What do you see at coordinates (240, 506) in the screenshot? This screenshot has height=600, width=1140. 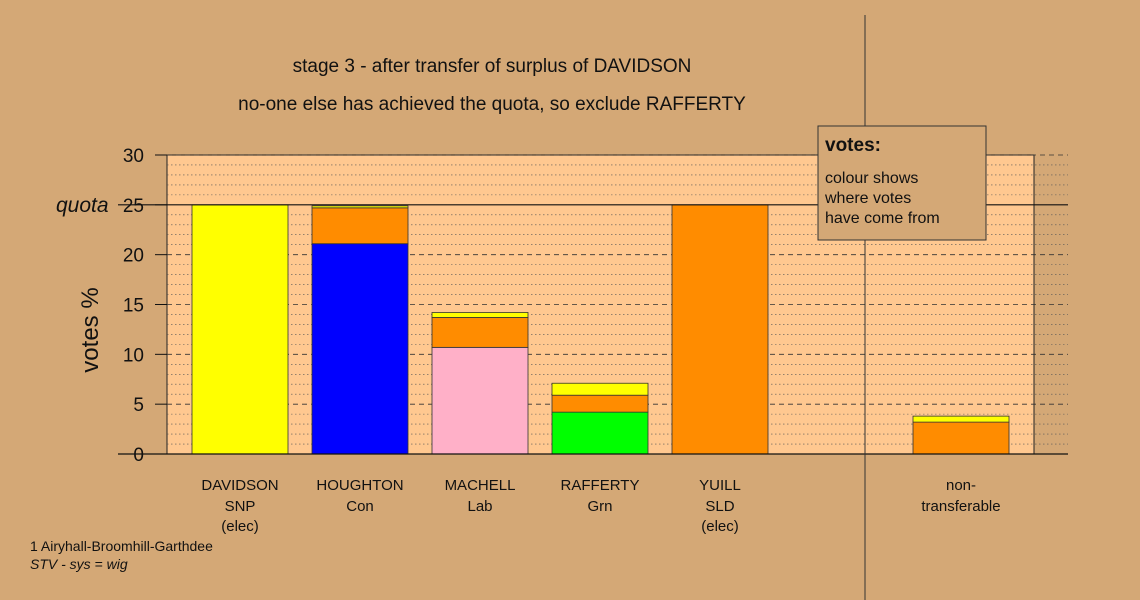 I see `cat-party-davidson: SNP` at bounding box center [240, 506].